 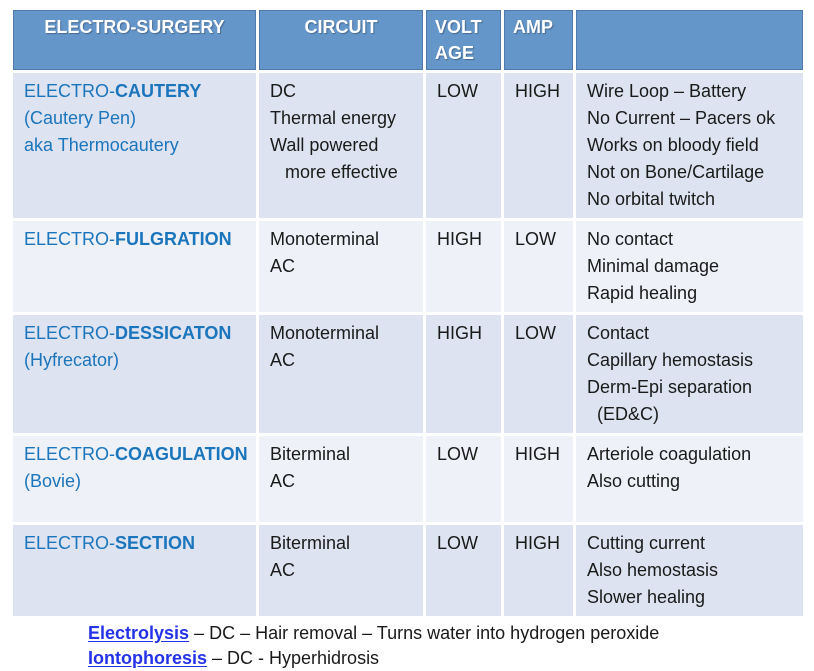 I want to click on header-row: ELECTRO-SURGERY CIRCUIT VOLT AGE AMP, so click(x=408, y=40).